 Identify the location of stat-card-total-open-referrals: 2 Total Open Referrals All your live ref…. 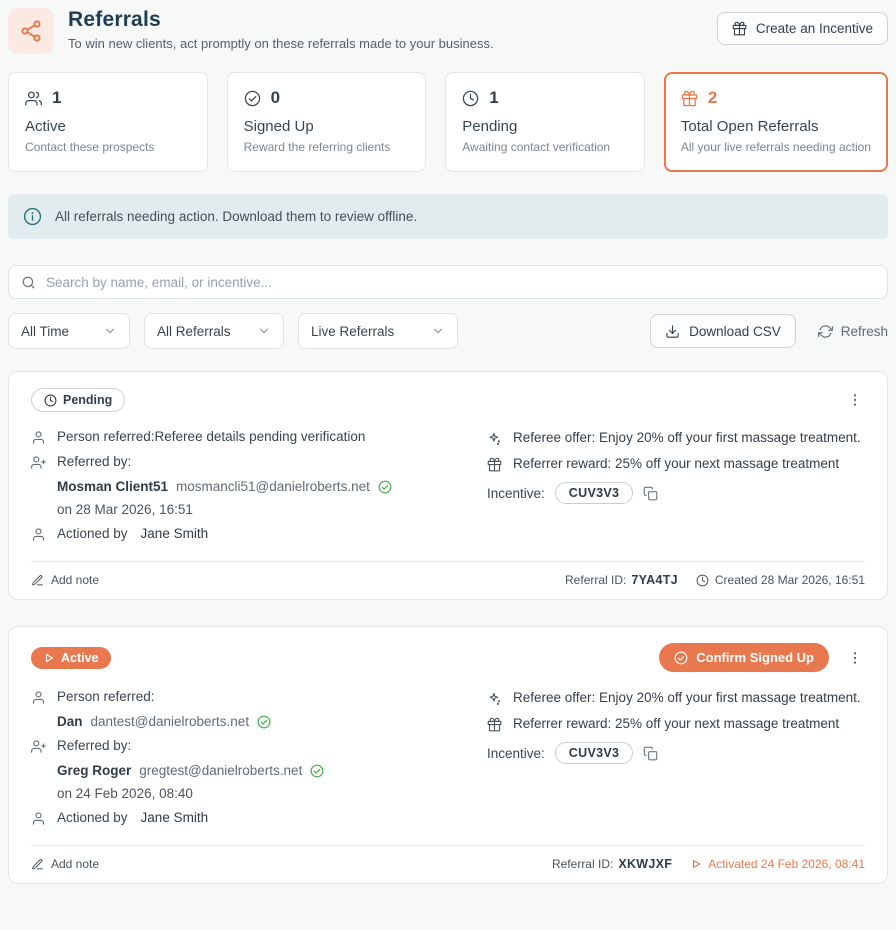
(775, 122).